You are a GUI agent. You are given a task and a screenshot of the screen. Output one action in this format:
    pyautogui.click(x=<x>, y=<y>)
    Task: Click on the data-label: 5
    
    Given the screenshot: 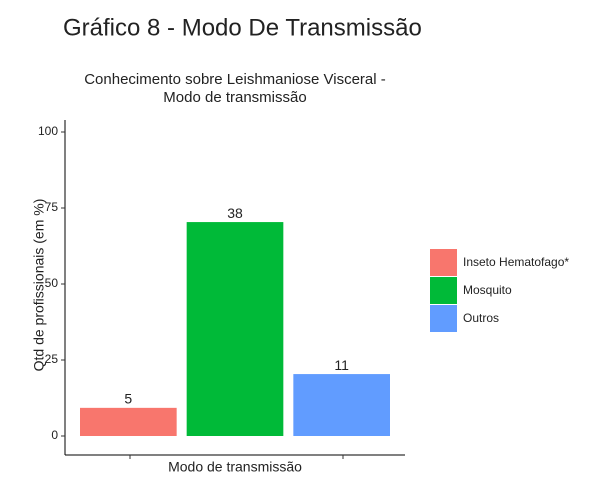 What is the action you would take?
    pyautogui.click(x=128, y=399)
    